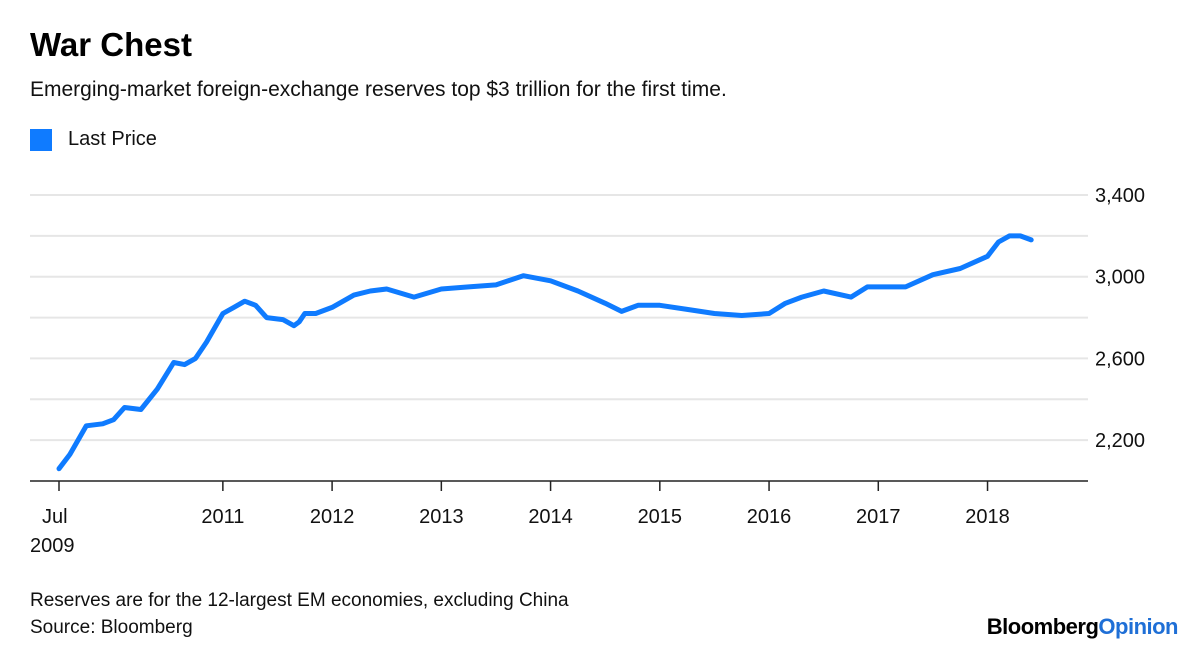  What do you see at coordinates (112, 139) in the screenshot?
I see `legend-label: Last Price` at bounding box center [112, 139].